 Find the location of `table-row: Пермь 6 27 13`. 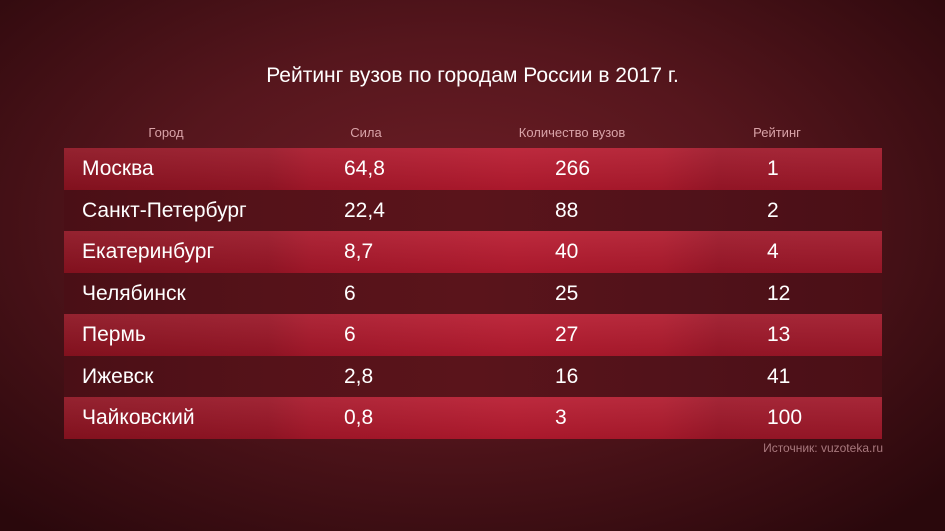

table-row: Пермь 6 27 13 is located at coordinates (473, 335).